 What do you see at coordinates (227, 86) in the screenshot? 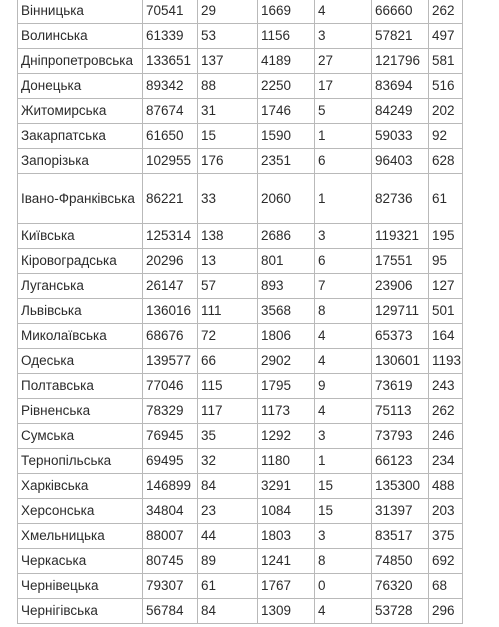
I see `value-cell-2: 88` at bounding box center [227, 86].